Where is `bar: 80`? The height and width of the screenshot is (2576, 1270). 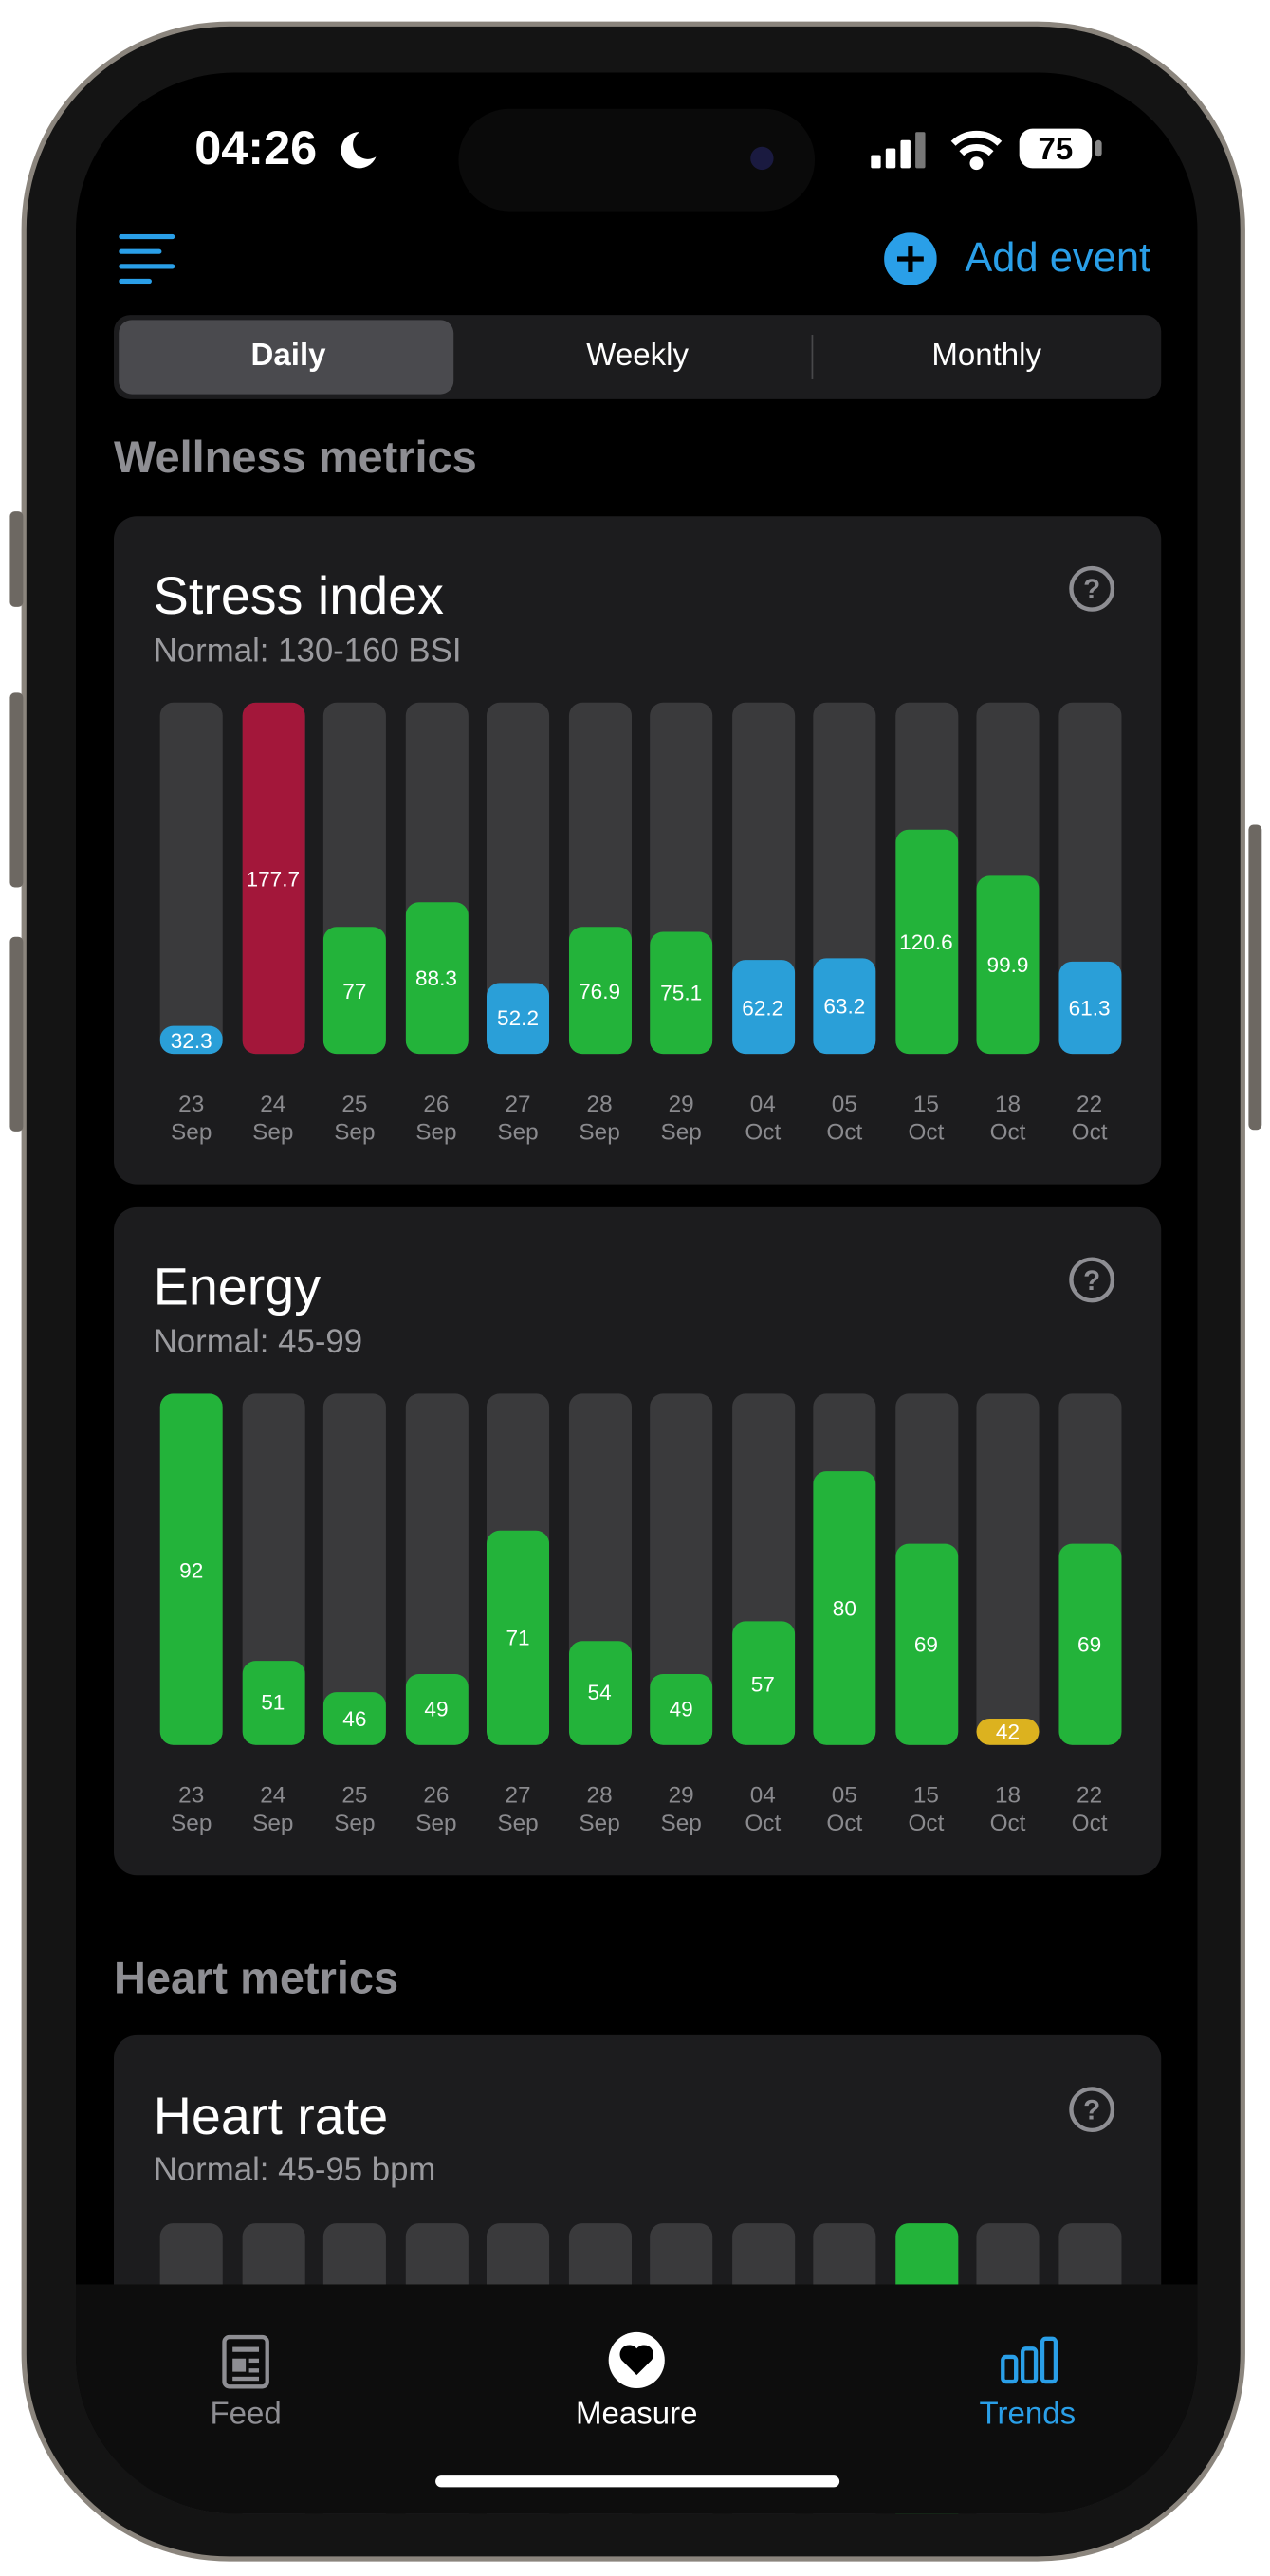 bar: 80 is located at coordinates (844, 1608).